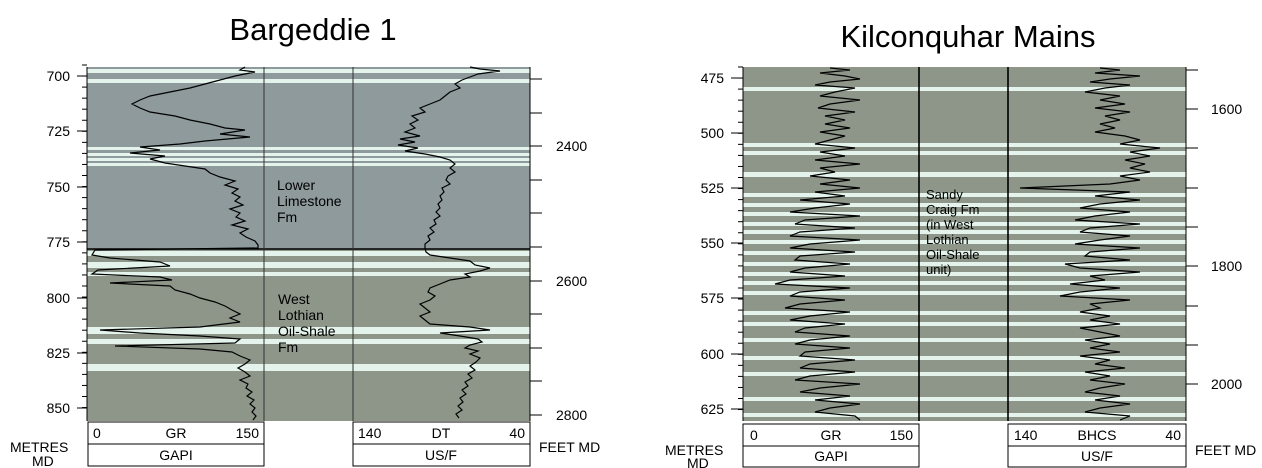  What do you see at coordinates (294, 299) in the screenshot?
I see `svg-text: West` at bounding box center [294, 299].